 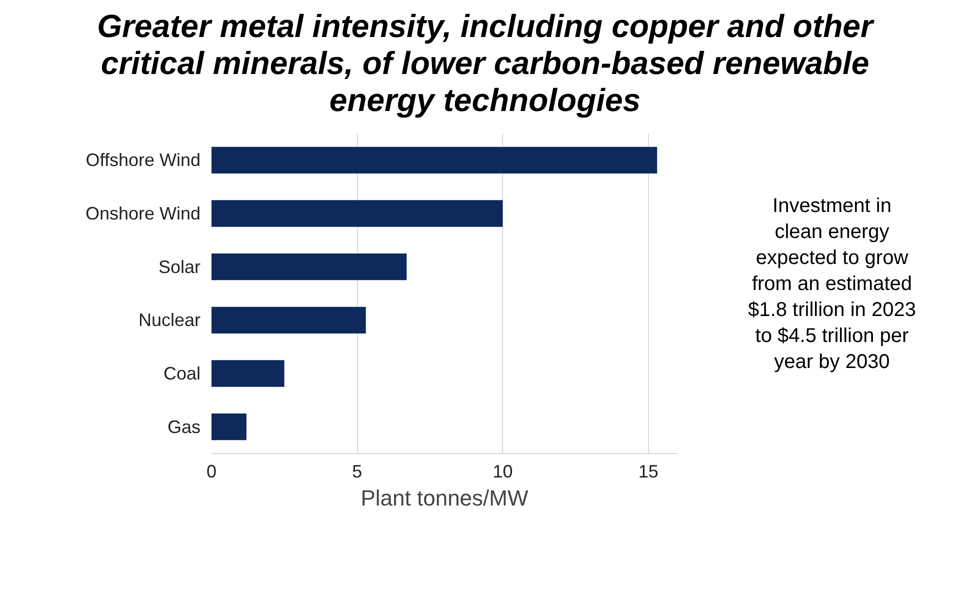 I want to click on x-tick-label: 5, so click(x=357, y=472).